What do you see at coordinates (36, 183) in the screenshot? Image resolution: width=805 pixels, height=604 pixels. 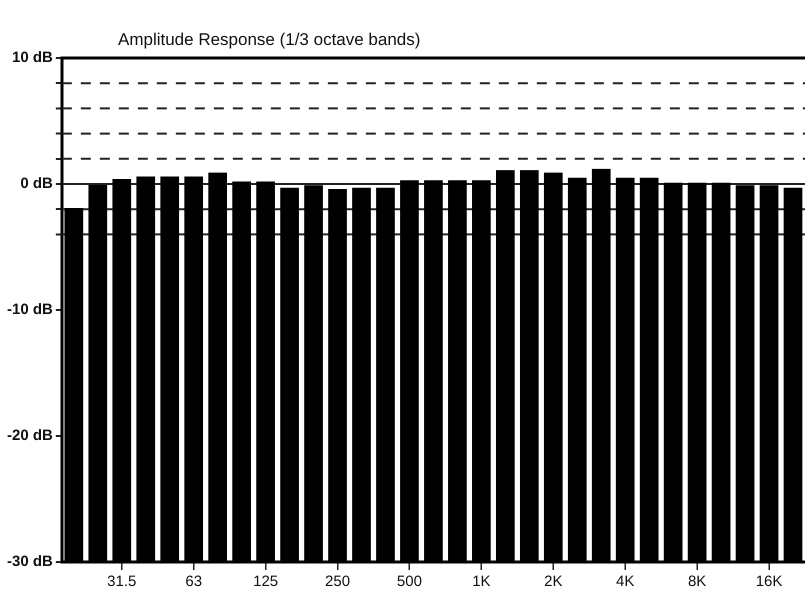 I see `y-tick-label: 0 dB` at bounding box center [36, 183].